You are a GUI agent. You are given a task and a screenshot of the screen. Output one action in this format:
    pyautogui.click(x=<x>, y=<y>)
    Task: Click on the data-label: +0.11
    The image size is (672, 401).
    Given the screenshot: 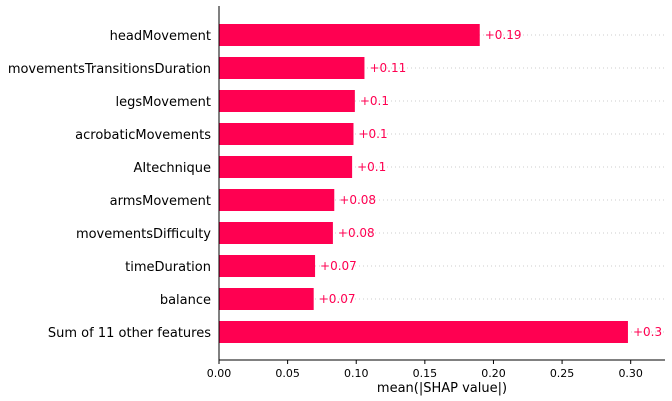 What is the action you would take?
    pyautogui.click(x=387, y=68)
    